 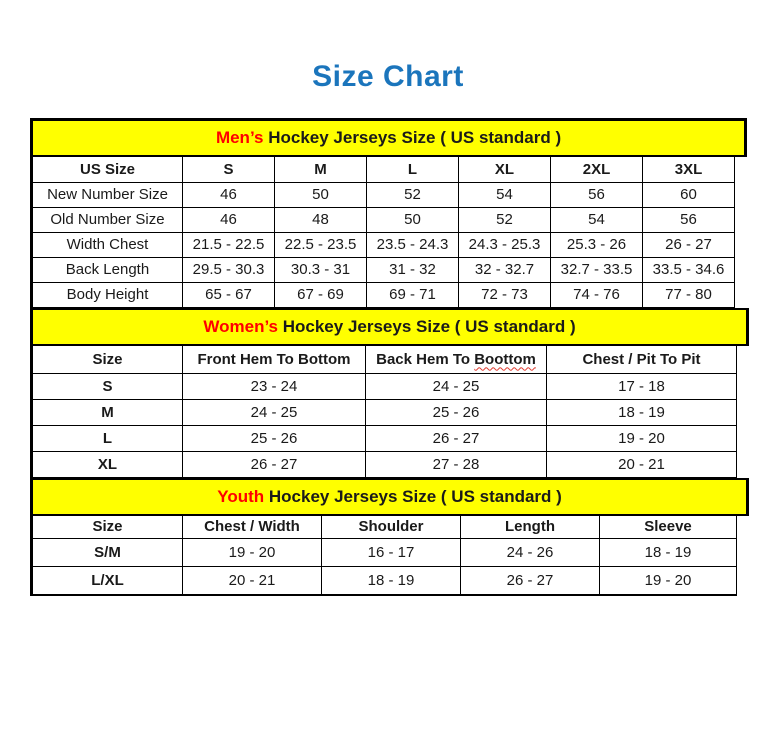 I want to click on page-title: Size Chart, so click(x=388, y=76).